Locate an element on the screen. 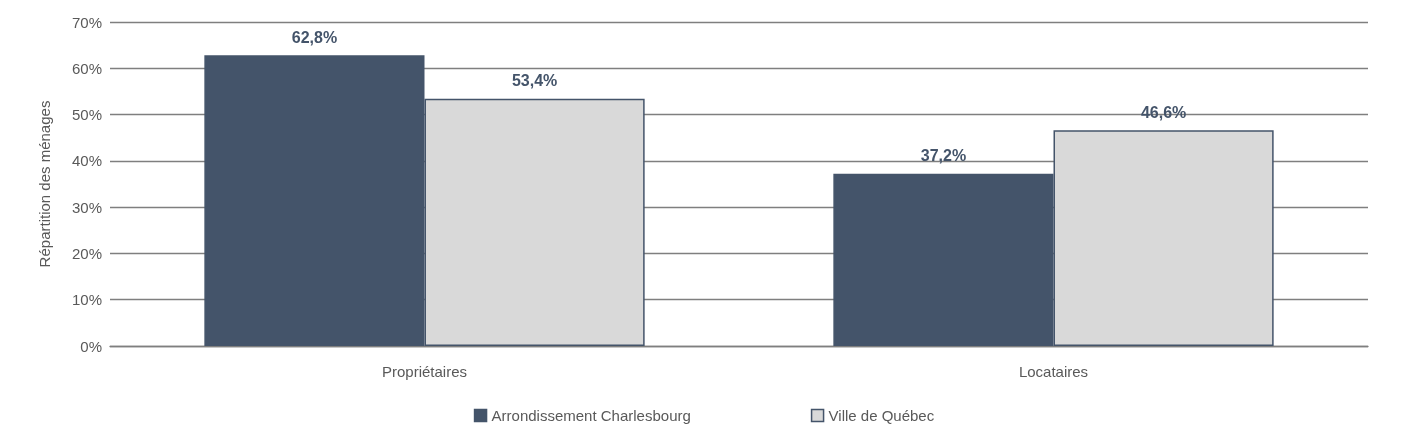 The width and height of the screenshot is (1408, 428). y-axis-title: Répartition des ménages is located at coordinates (44, 184).